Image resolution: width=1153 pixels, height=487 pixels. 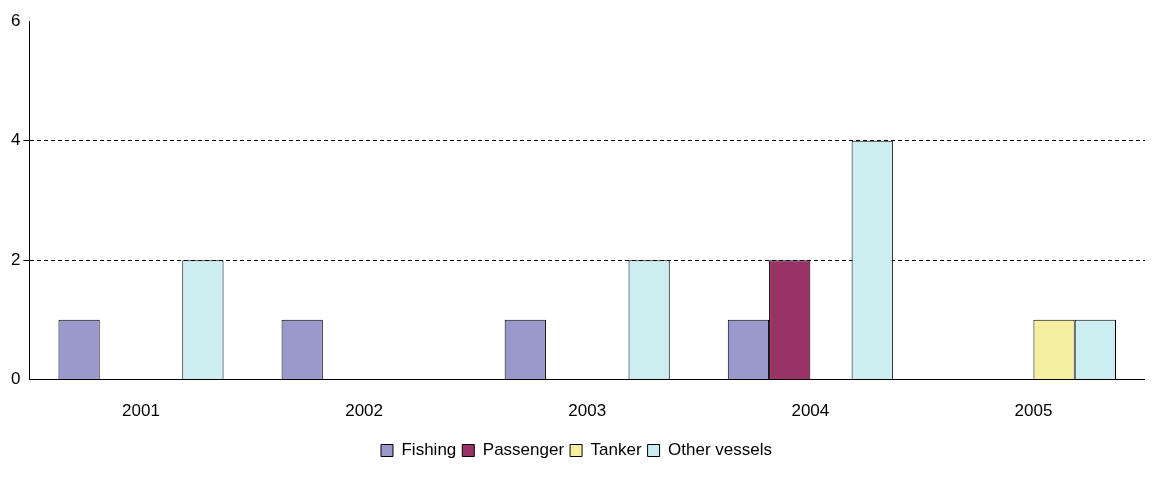 What do you see at coordinates (587, 411) in the screenshot?
I see `x-tick-label: 2003` at bounding box center [587, 411].